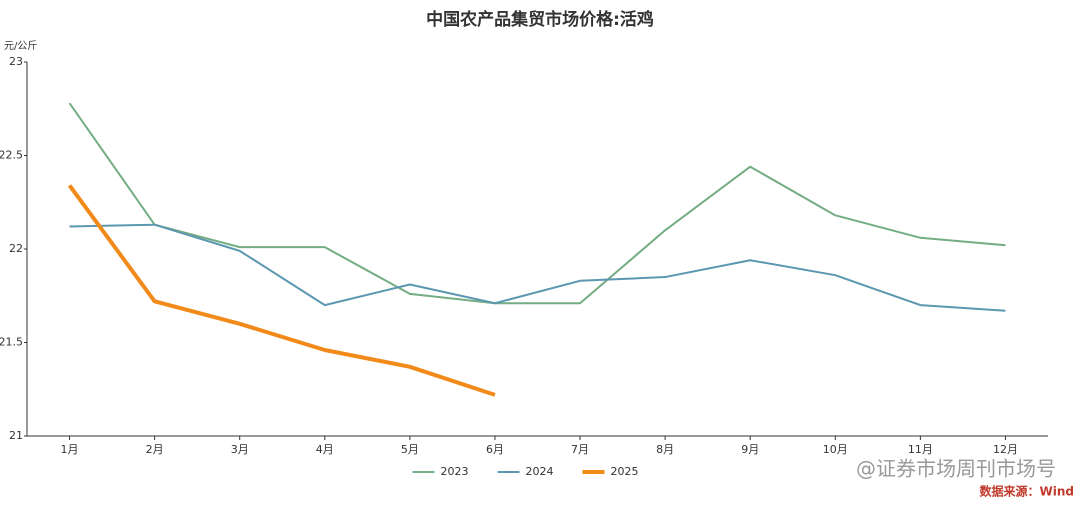 The height and width of the screenshot is (510, 1080). What do you see at coordinates (20, 46) in the screenshot?
I see `y-axis-label: 元/公斤` at bounding box center [20, 46].